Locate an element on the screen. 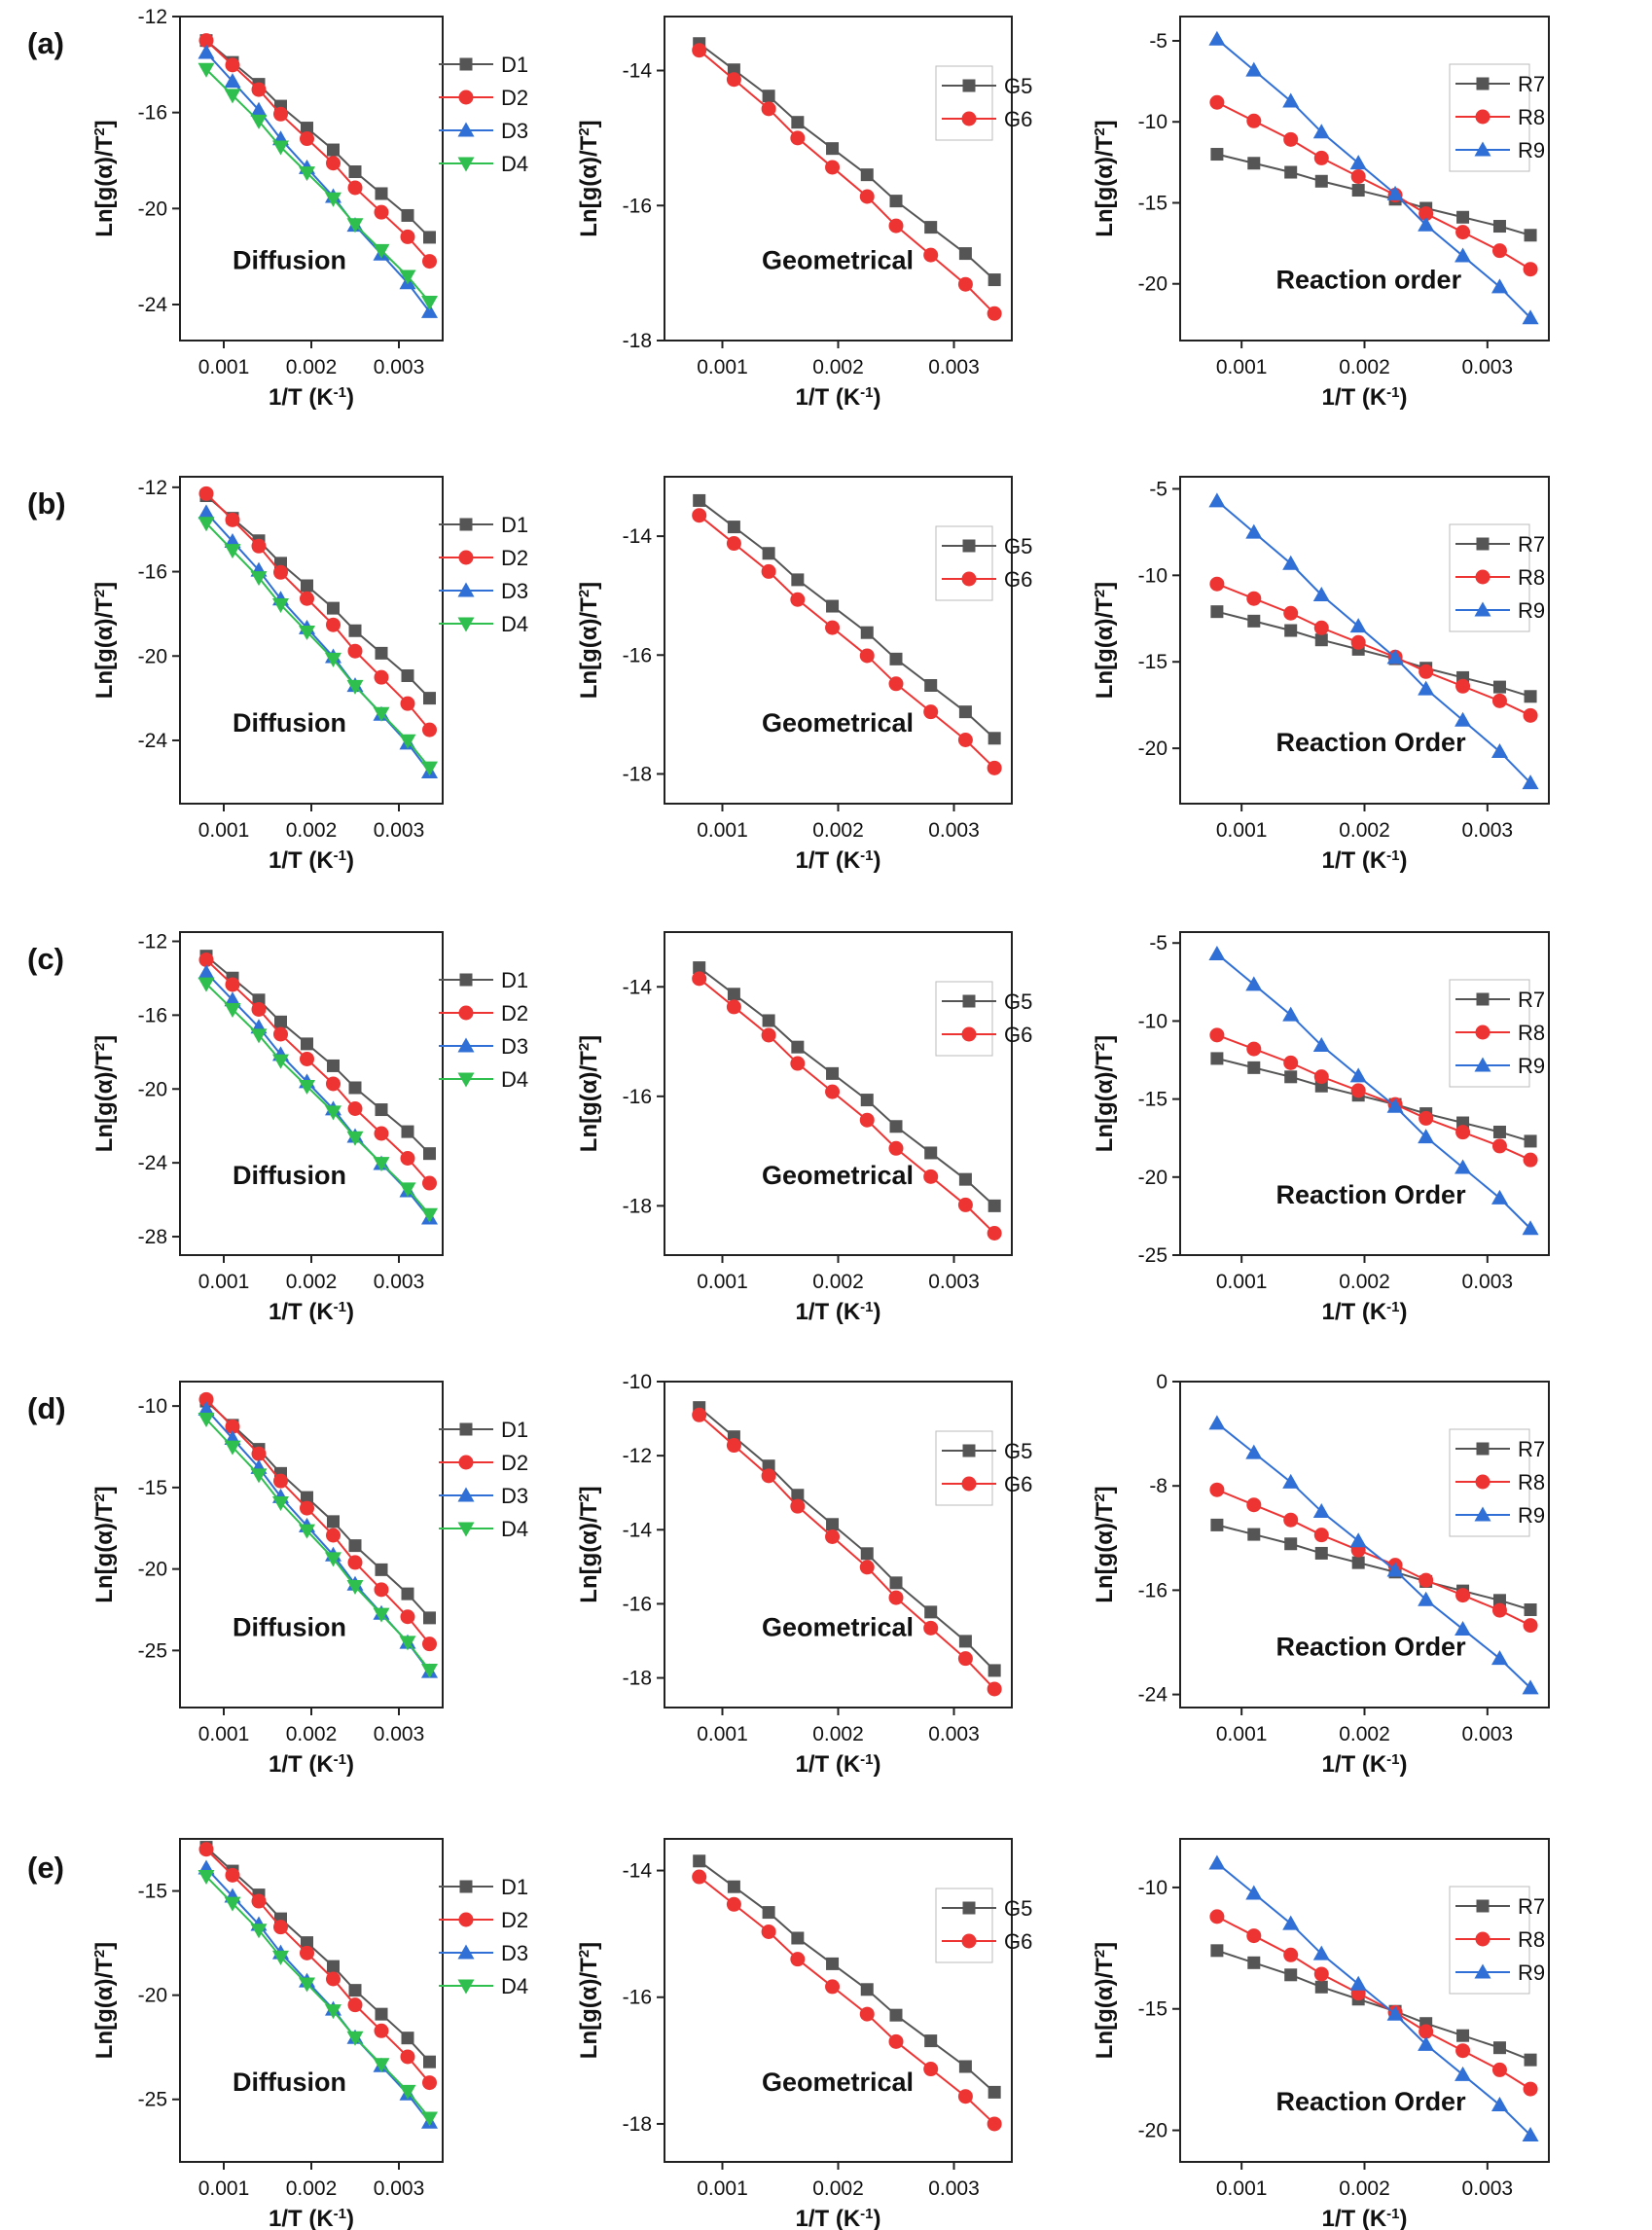 The width and height of the screenshot is (1652, 2230). y-tick-label: 0 is located at coordinates (1161, 1382).